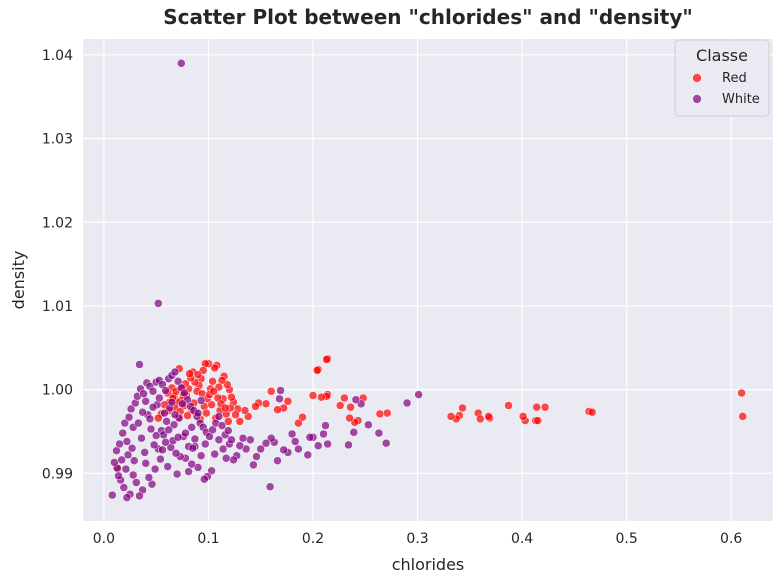  I want to click on legend: Classe Red White, so click(722, 78).